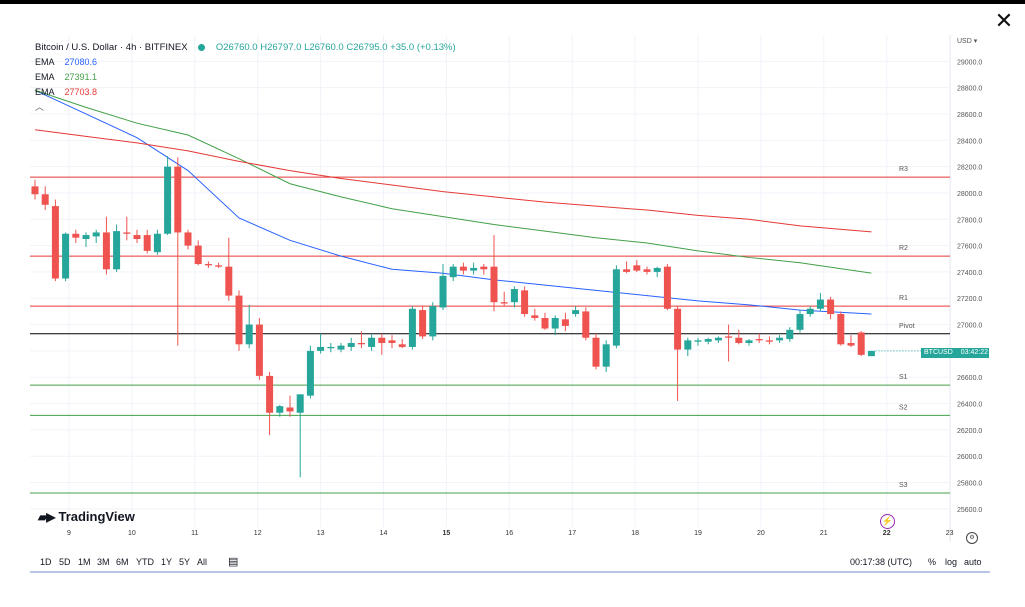  Describe the element at coordinates (69, 533) in the screenshot. I see `date-tick-label: 9` at that location.